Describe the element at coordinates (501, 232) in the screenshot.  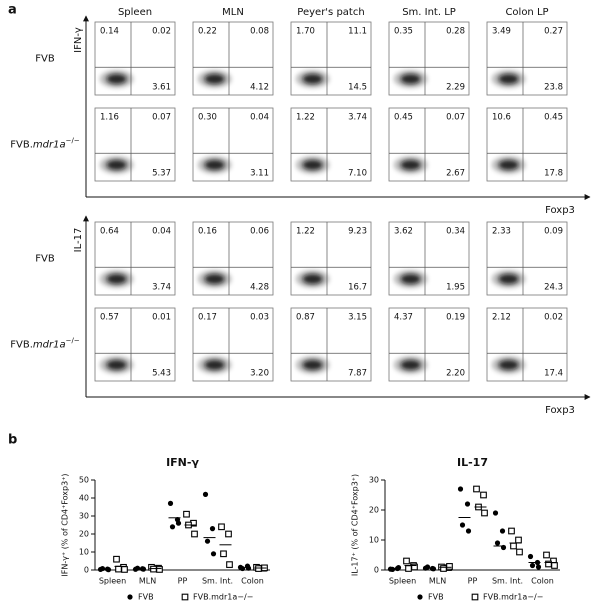
I see `quadrant-value: 2.33` at that location.